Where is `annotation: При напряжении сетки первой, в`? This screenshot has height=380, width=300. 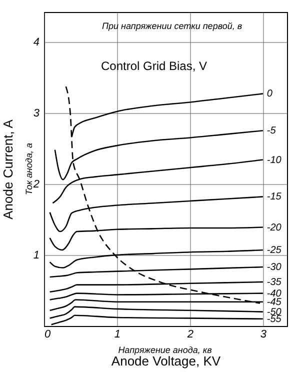
annotation: При напряжении сетки первой, в is located at coordinates (172, 26).